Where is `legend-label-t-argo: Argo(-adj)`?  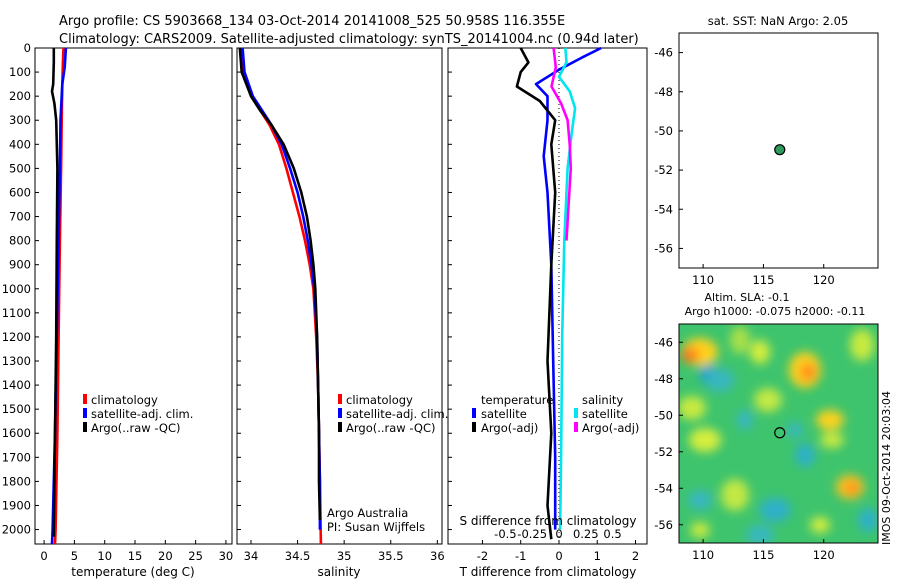 legend-label-t-argo: Argo(-adj) is located at coordinates (509, 428).